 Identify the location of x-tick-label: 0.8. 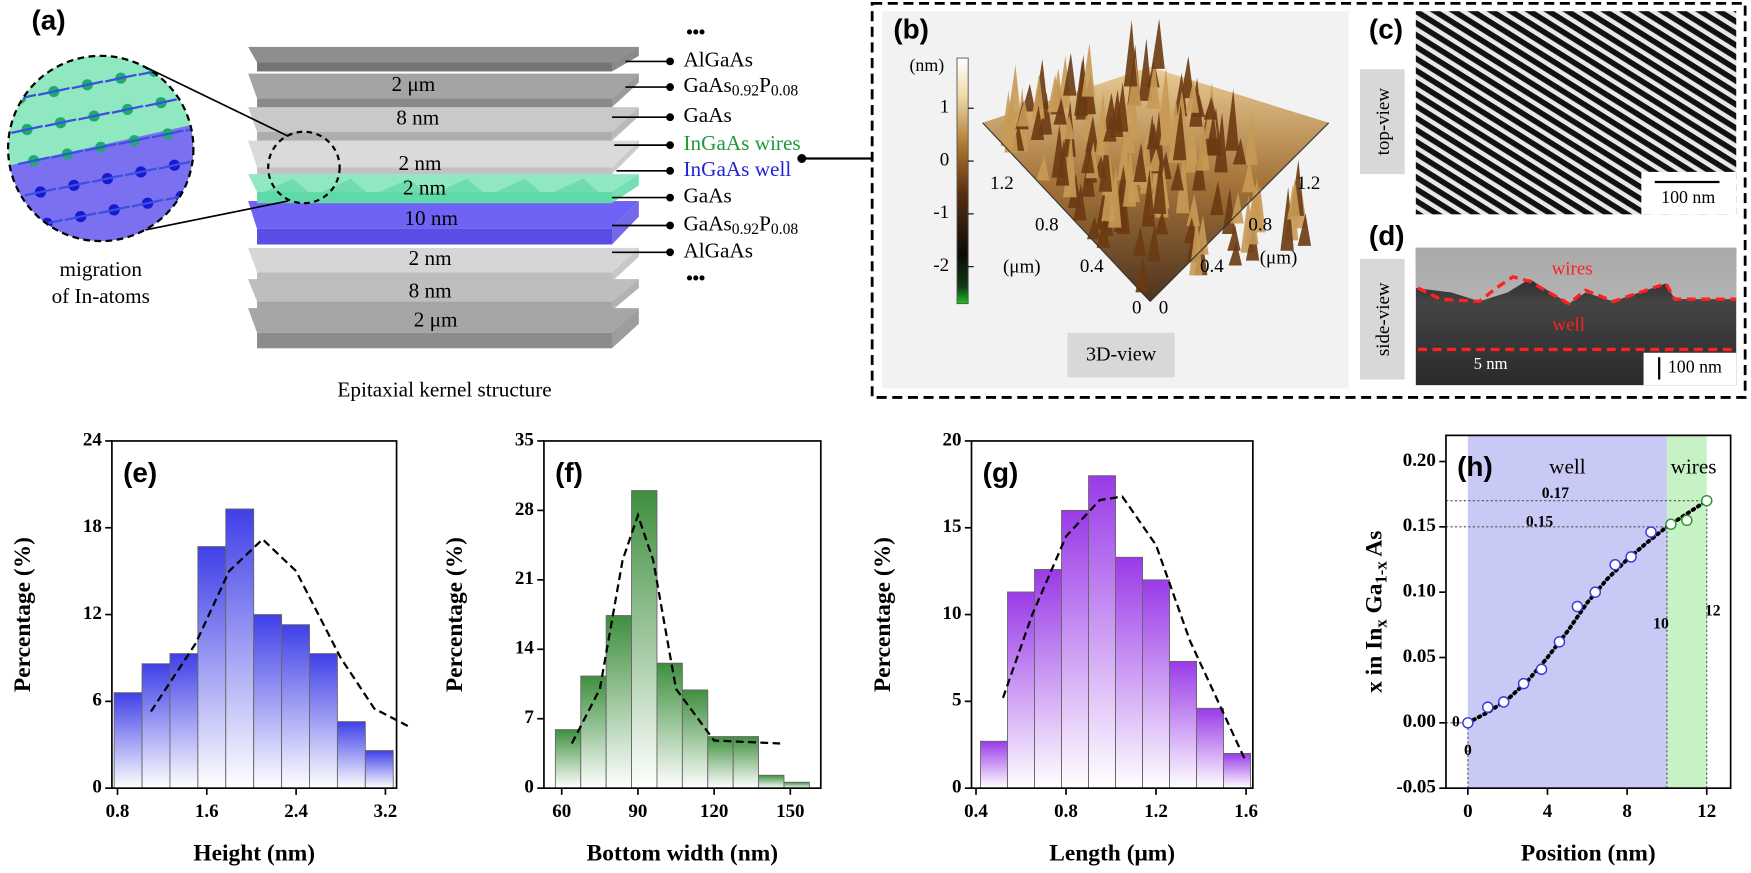
(1047, 224).